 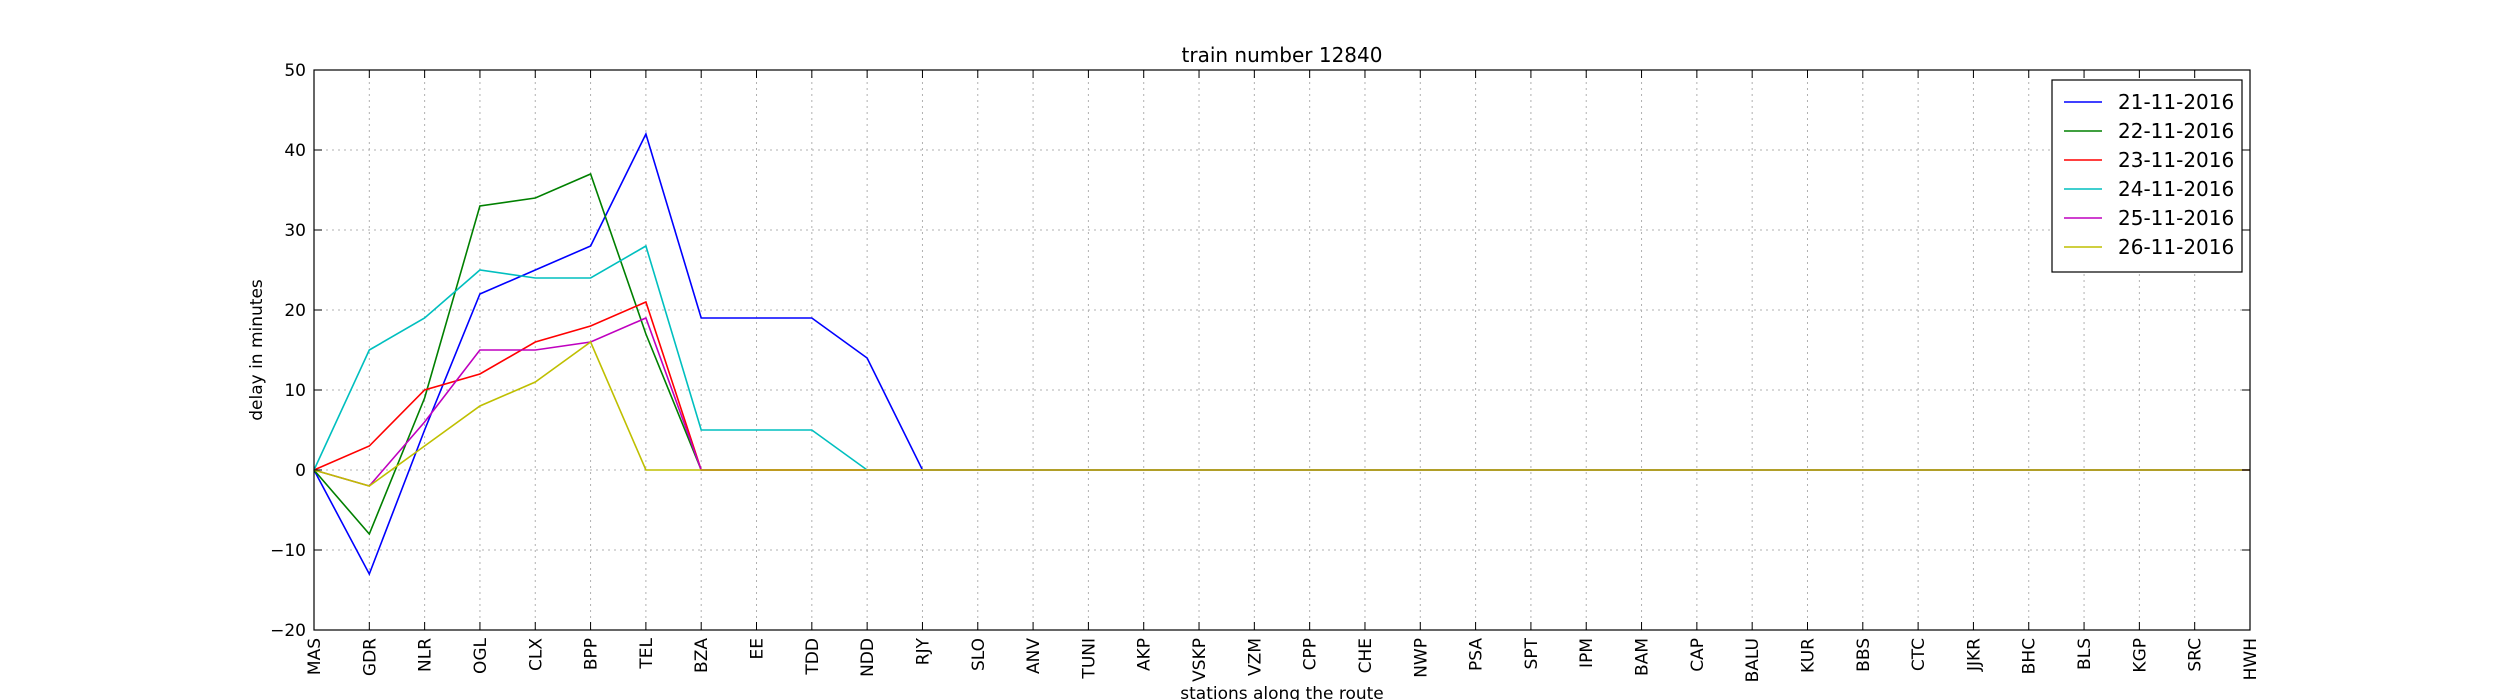 What do you see at coordinates (1974, 655) in the screenshot?
I see `x-tick-label: JJKR` at bounding box center [1974, 655].